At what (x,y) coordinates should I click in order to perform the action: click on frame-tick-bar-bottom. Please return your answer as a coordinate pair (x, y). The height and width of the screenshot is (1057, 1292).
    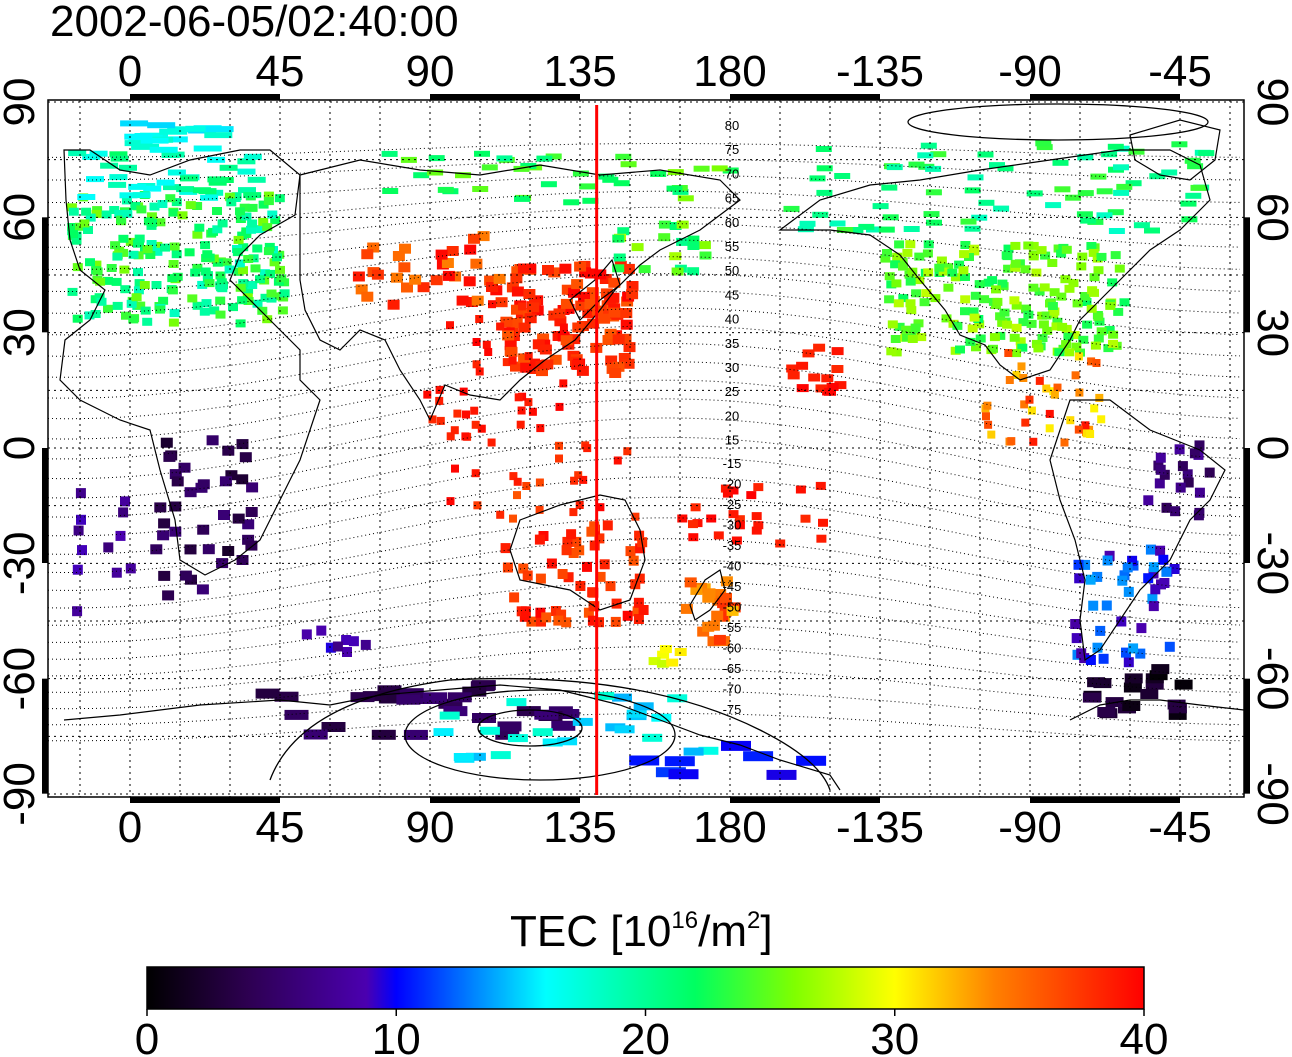
    Looking at the image, I should click on (505, 800).